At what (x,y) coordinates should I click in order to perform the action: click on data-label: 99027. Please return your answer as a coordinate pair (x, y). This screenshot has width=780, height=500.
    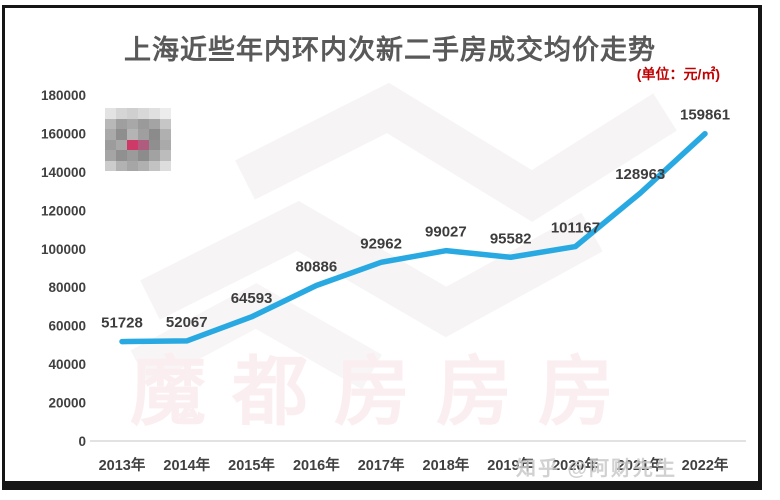
    Looking at the image, I should click on (446, 232).